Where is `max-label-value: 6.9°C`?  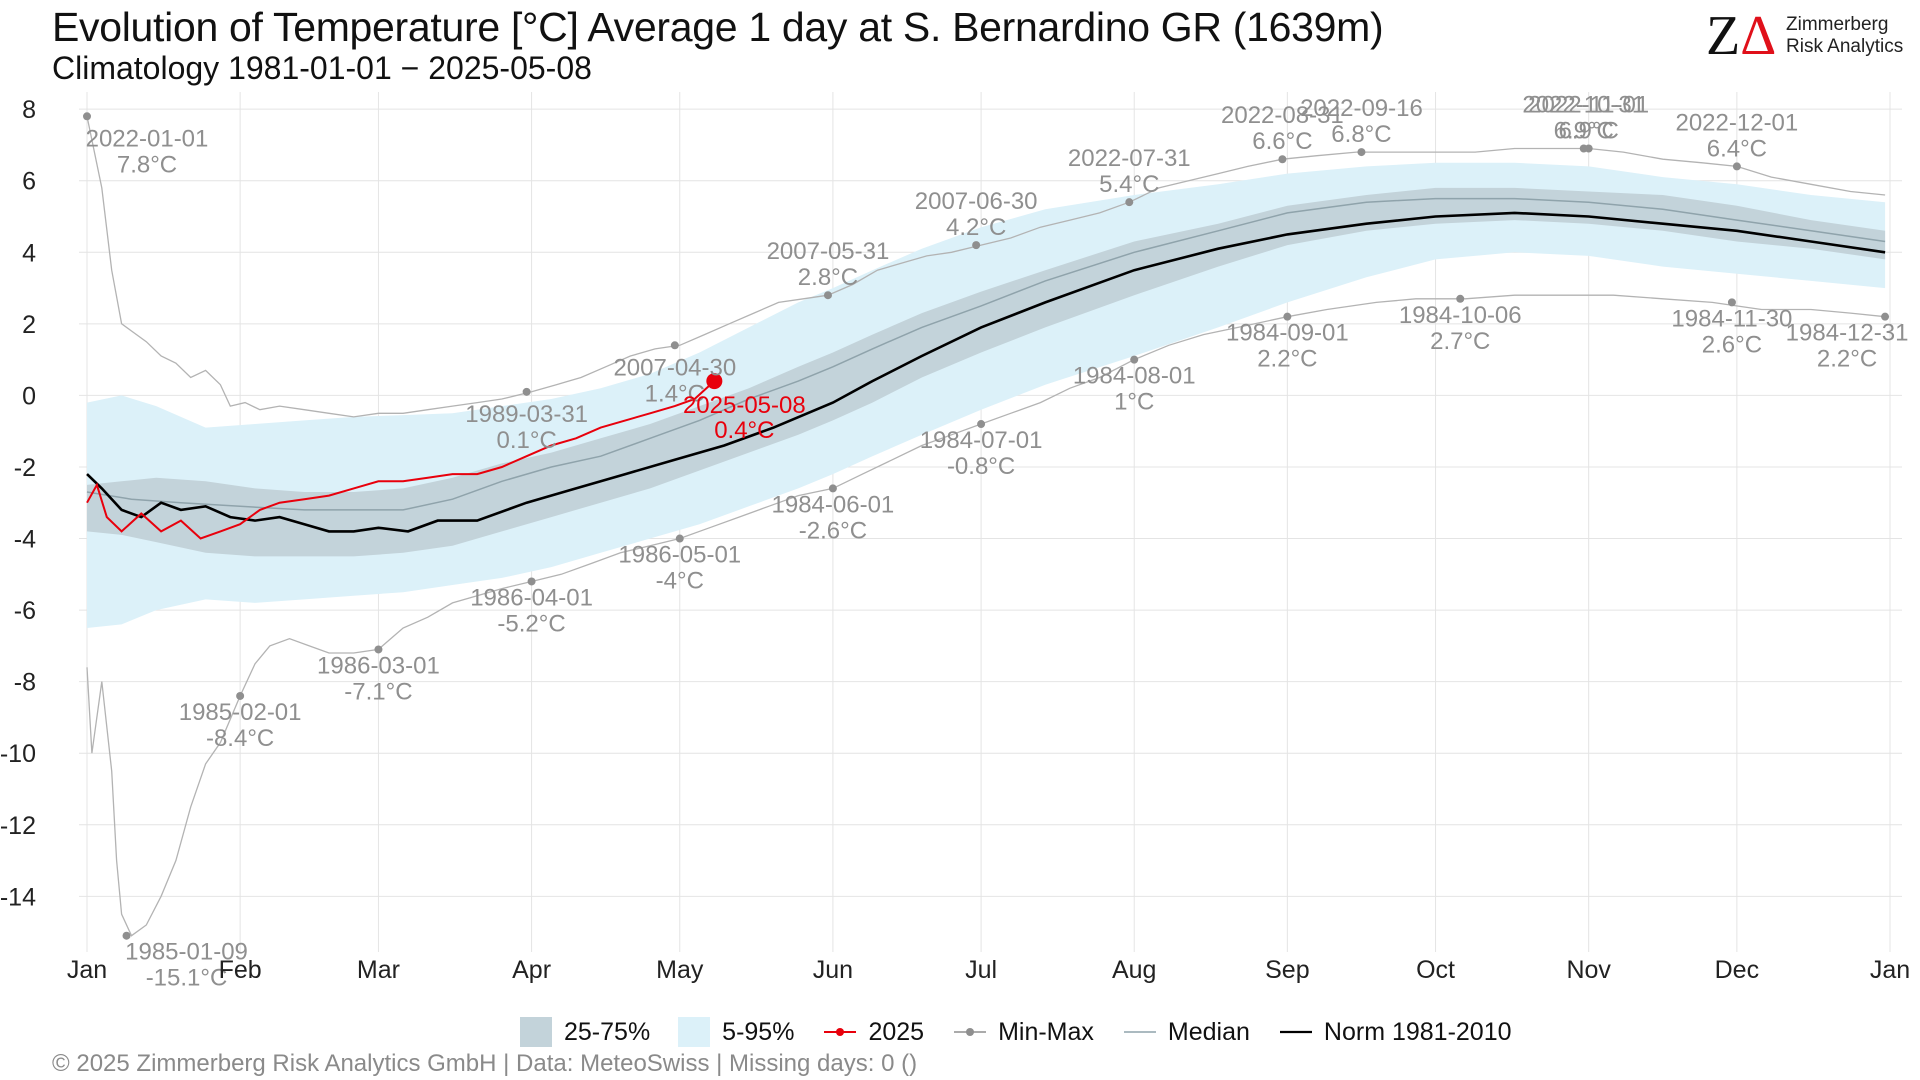
max-label-value: 6.9°C is located at coordinates (1589, 131).